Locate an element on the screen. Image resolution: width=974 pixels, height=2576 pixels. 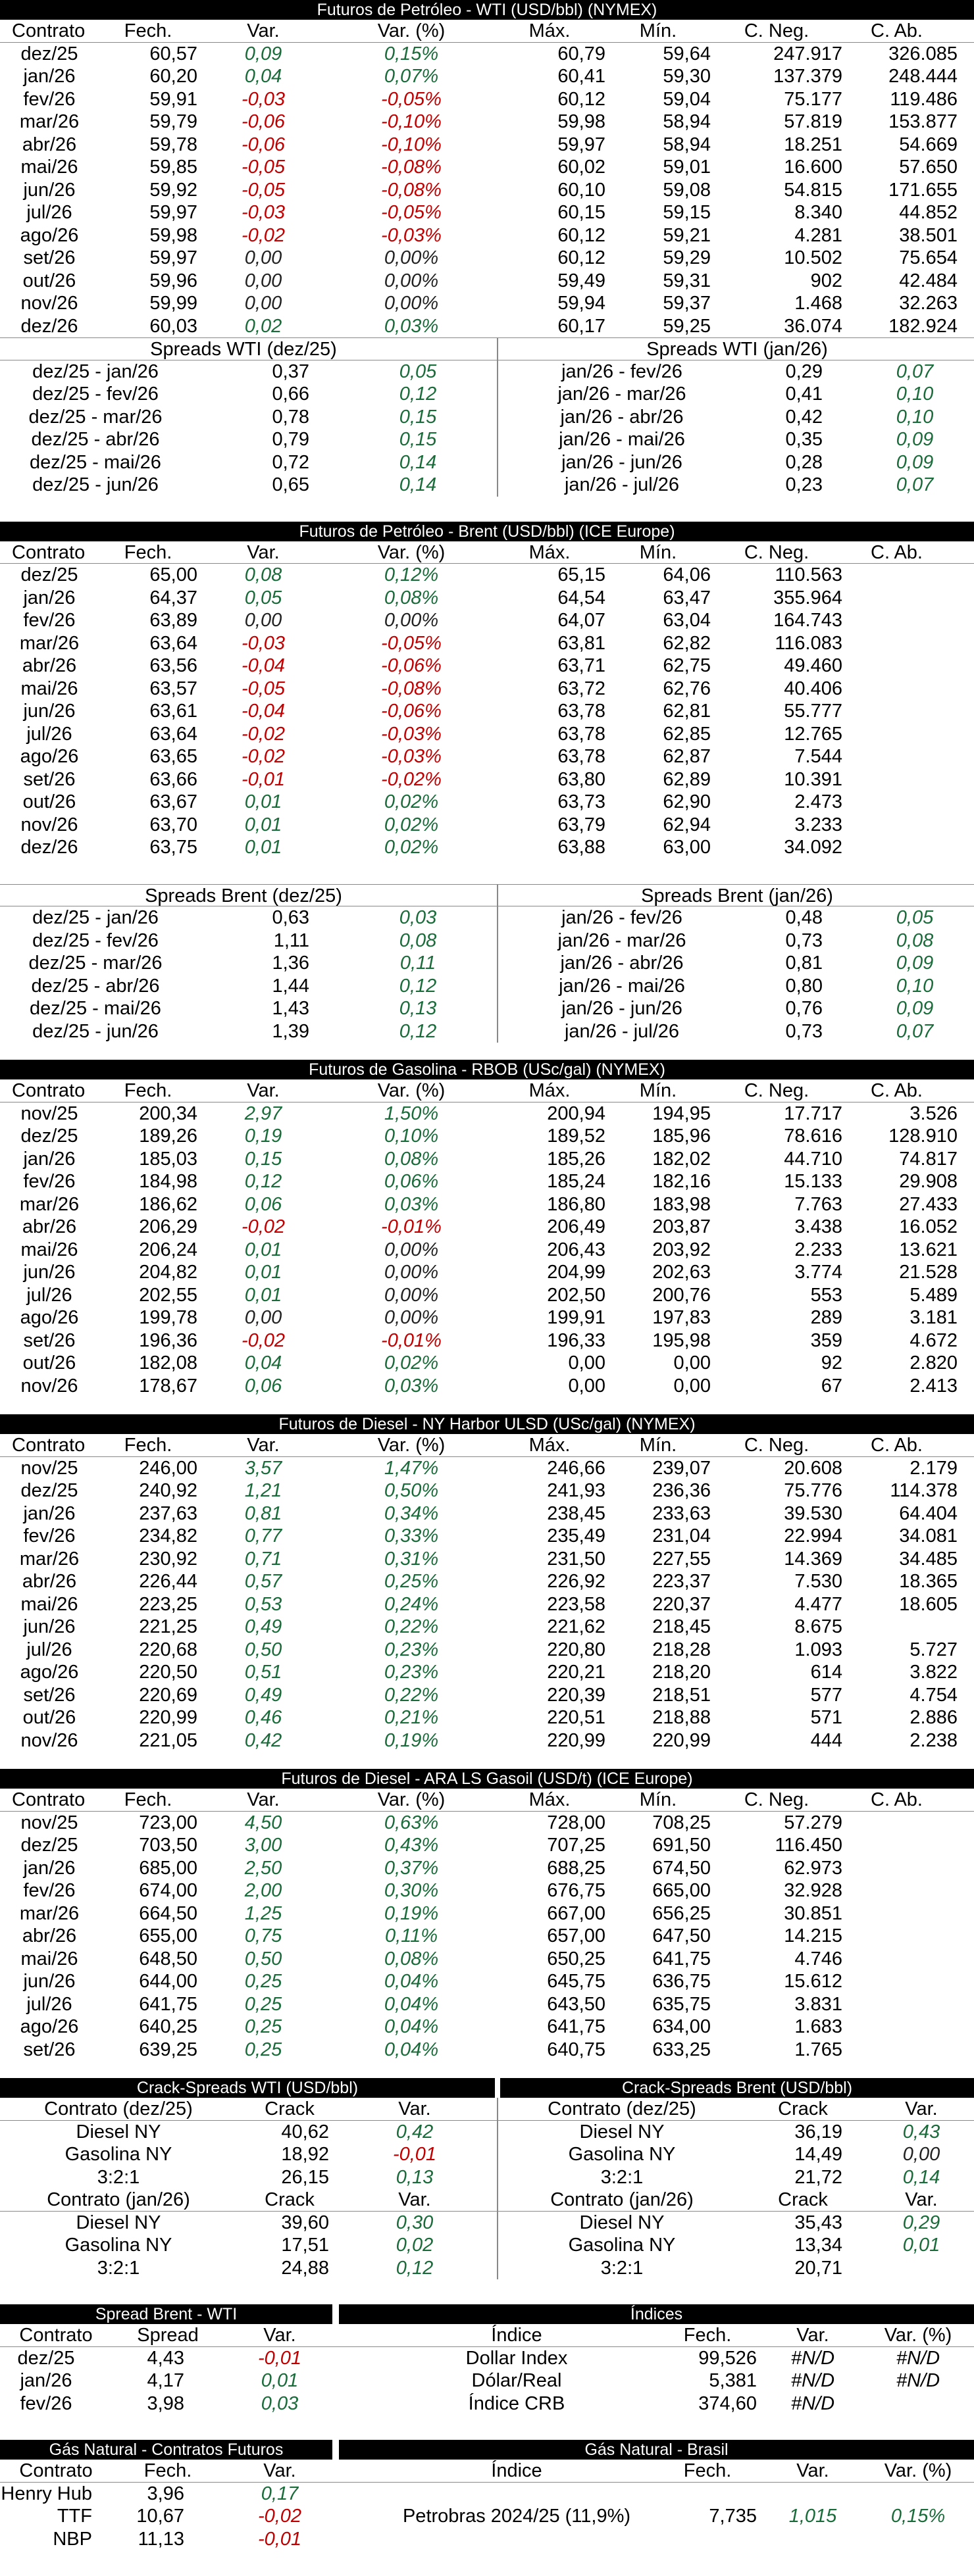
crack-left-header: Contrato (jan/26) is located at coordinates (119, 2199).